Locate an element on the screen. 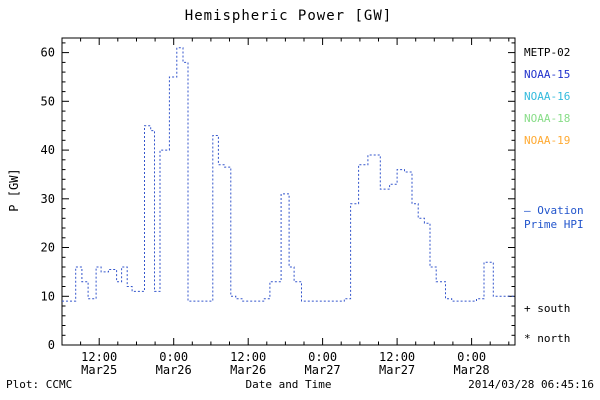  svg-text: 30 is located at coordinates (48, 199).